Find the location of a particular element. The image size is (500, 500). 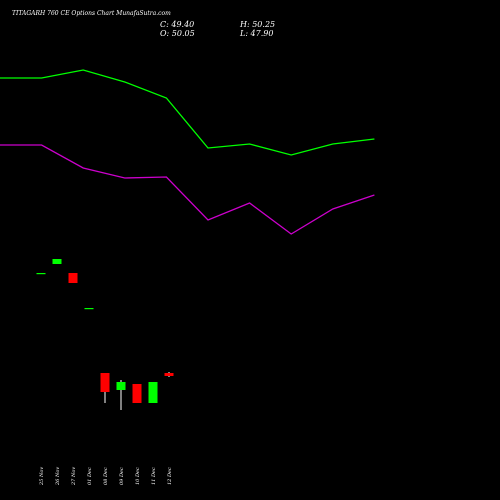

upper-indicator-line is located at coordinates (187, 112).